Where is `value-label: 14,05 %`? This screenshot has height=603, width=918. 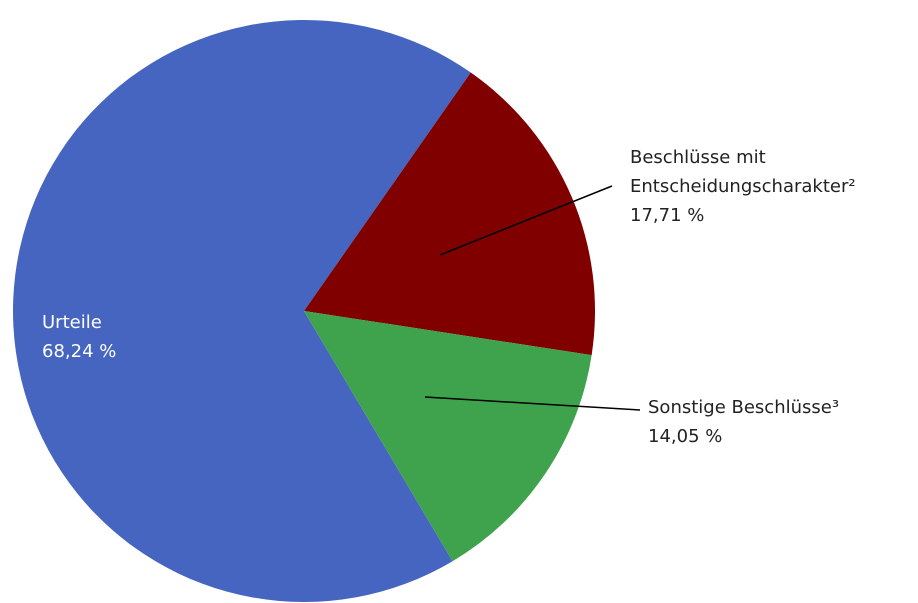
value-label: 14,05 % is located at coordinates (685, 436).